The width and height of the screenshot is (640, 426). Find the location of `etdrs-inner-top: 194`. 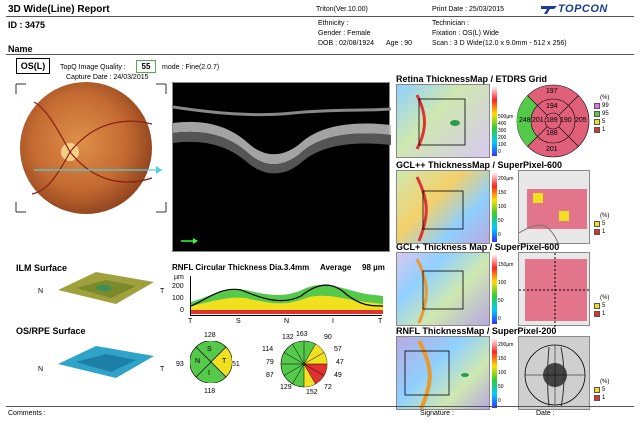

etdrs-inner-top: 194 is located at coordinates (552, 106).